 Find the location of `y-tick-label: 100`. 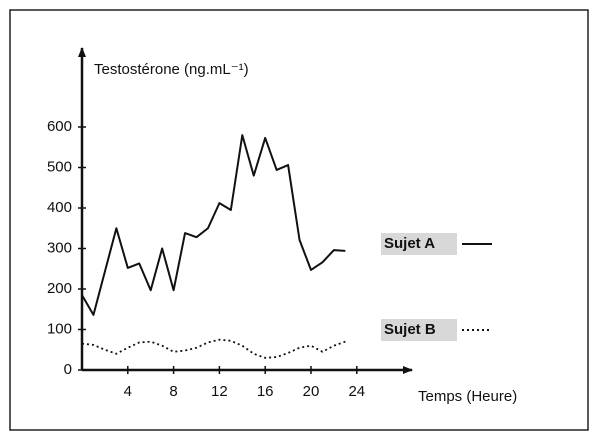

y-tick-label: 100 is located at coordinates (59, 328).